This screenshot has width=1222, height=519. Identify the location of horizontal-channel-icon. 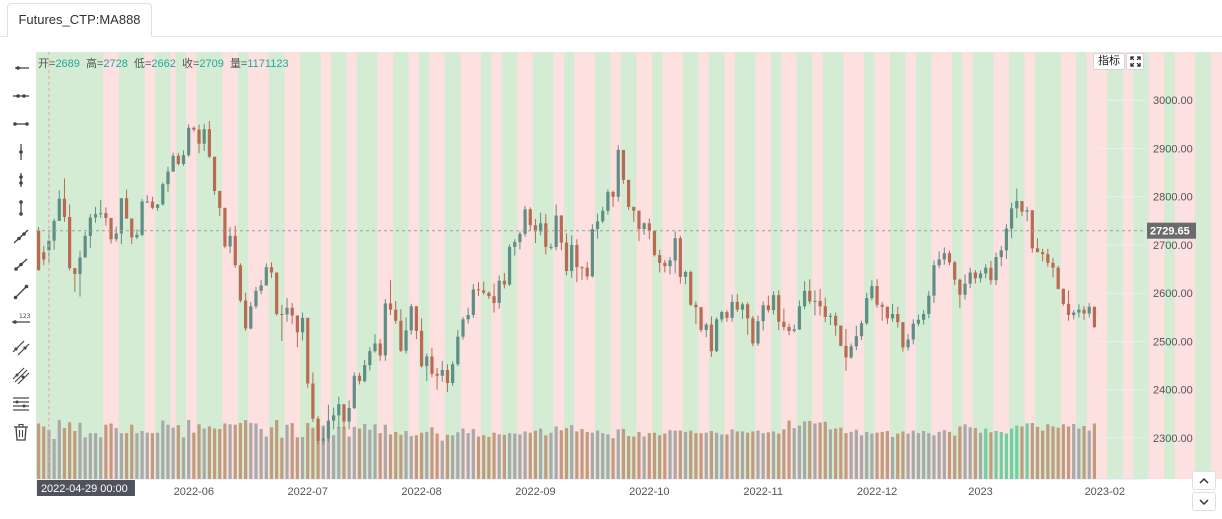
(21, 404).